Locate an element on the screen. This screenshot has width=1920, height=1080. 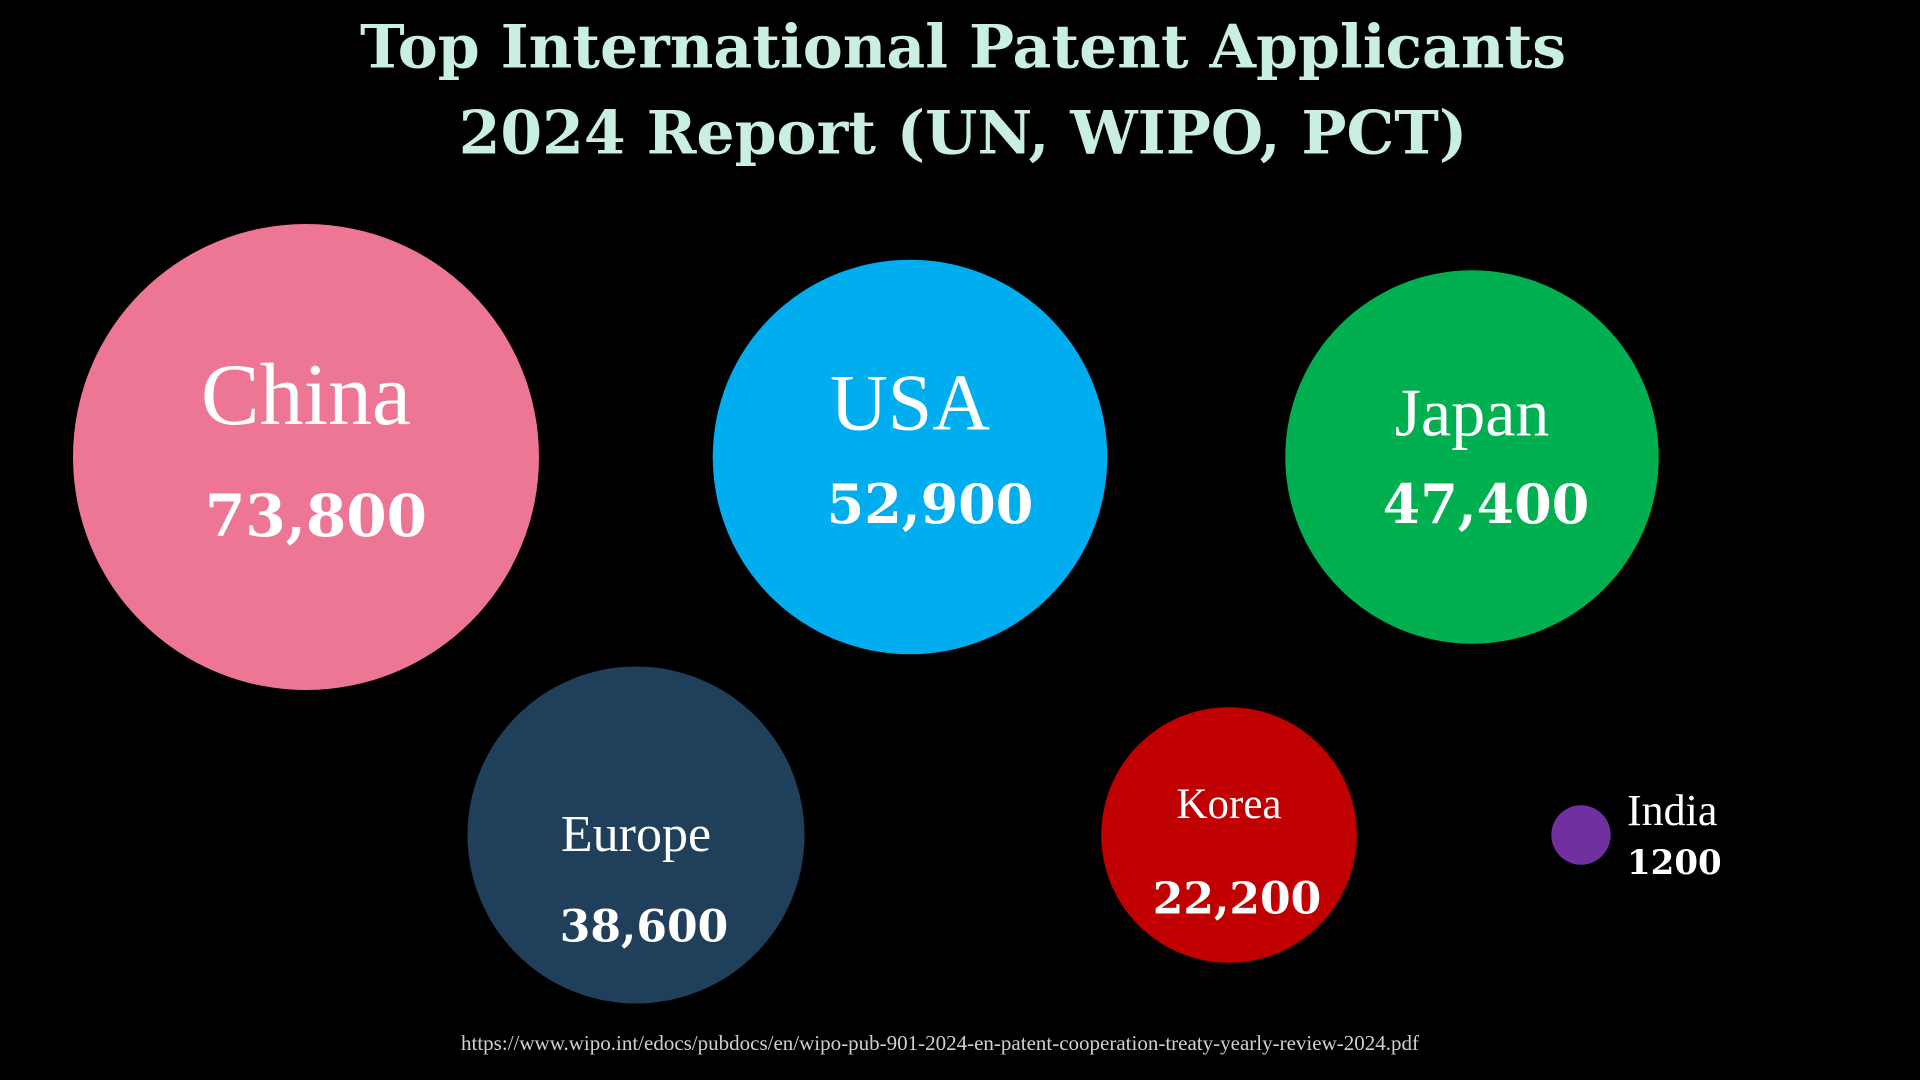
chart-title: Top International Patent Applicants is located at coordinates (963, 48).